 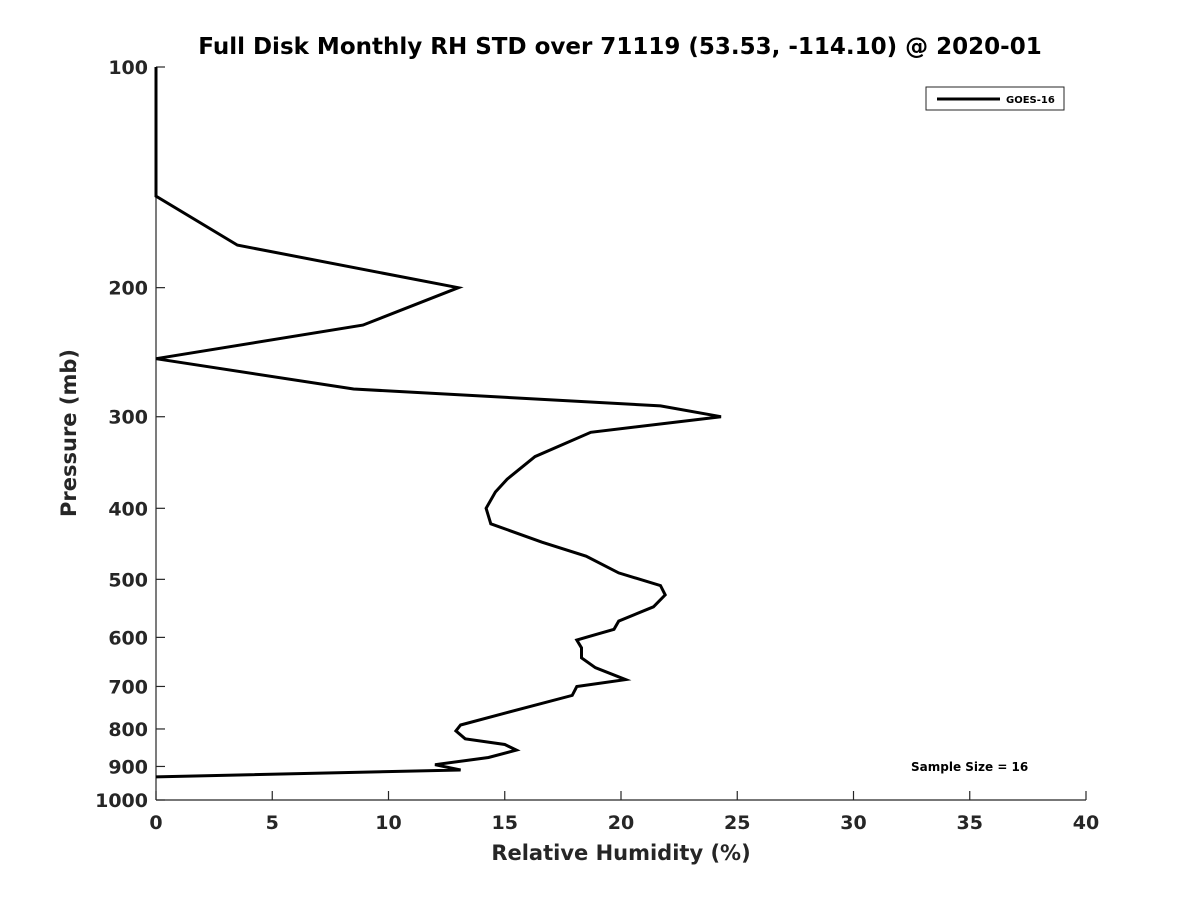 What do you see at coordinates (970, 823) in the screenshot?
I see `x-tick-label: 35` at bounding box center [970, 823].